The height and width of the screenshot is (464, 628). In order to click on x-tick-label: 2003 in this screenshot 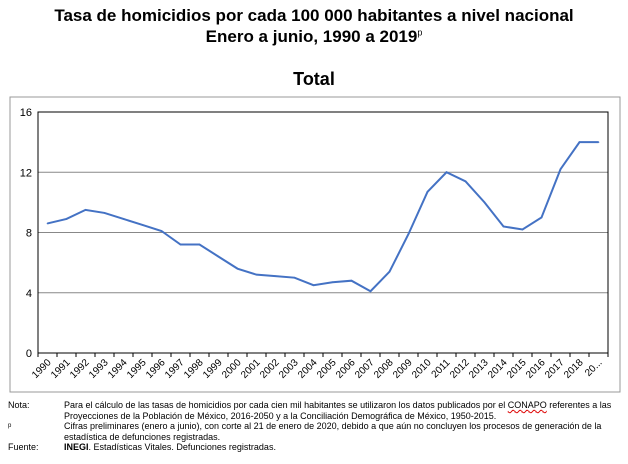, I will do `click(289, 369)`.